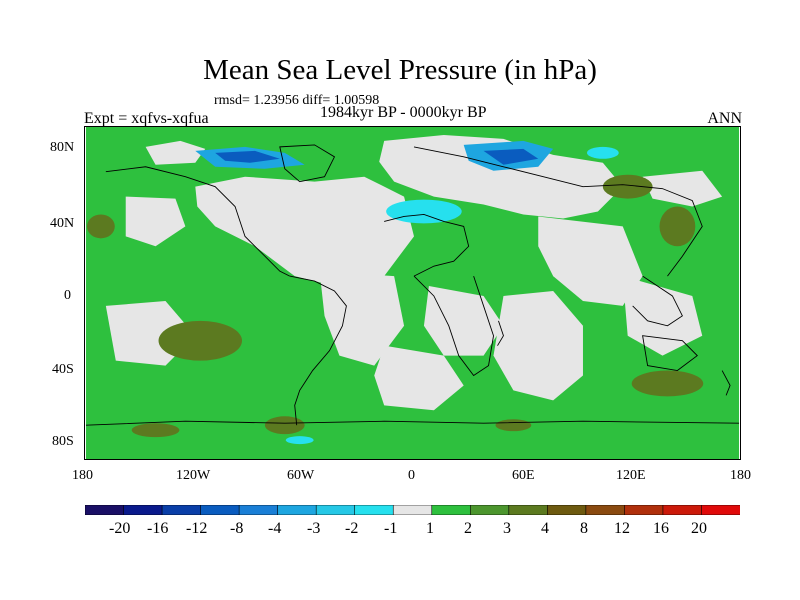  What do you see at coordinates (146, 118) in the screenshot?
I see `experiment-label: Expt = xqfvs-xqfua` at bounding box center [146, 118].